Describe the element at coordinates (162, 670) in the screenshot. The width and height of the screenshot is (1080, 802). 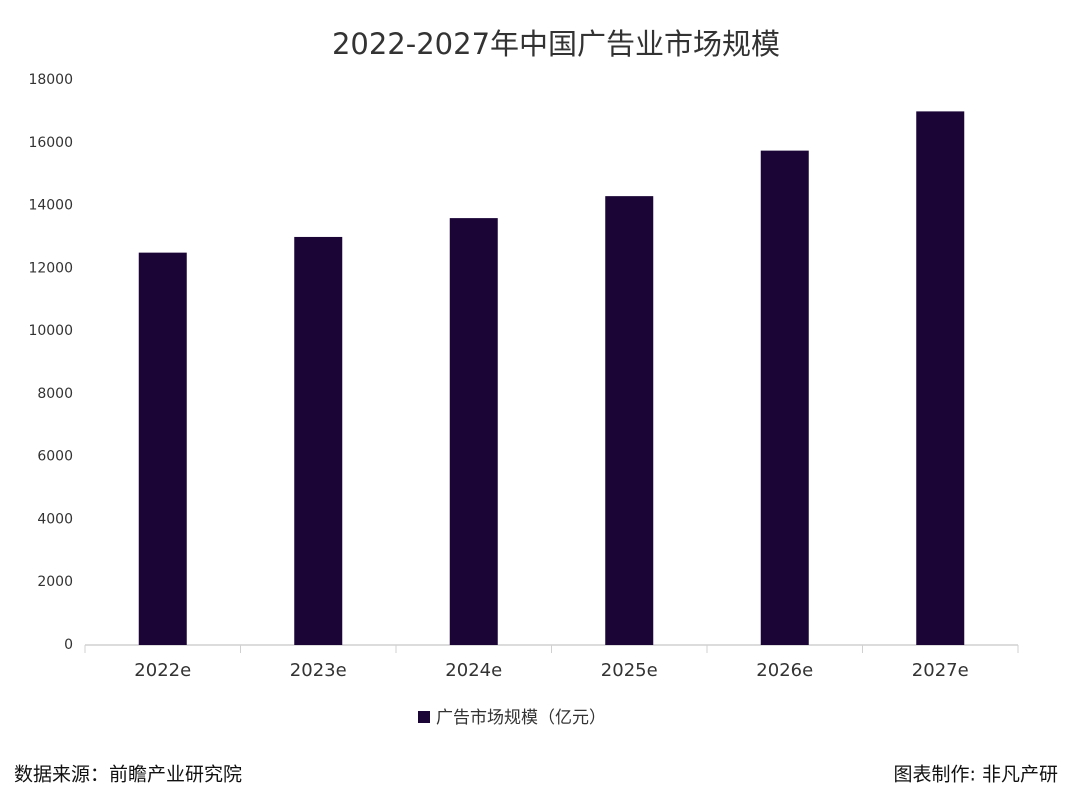
I see `x-tick-label: 2022e` at that location.